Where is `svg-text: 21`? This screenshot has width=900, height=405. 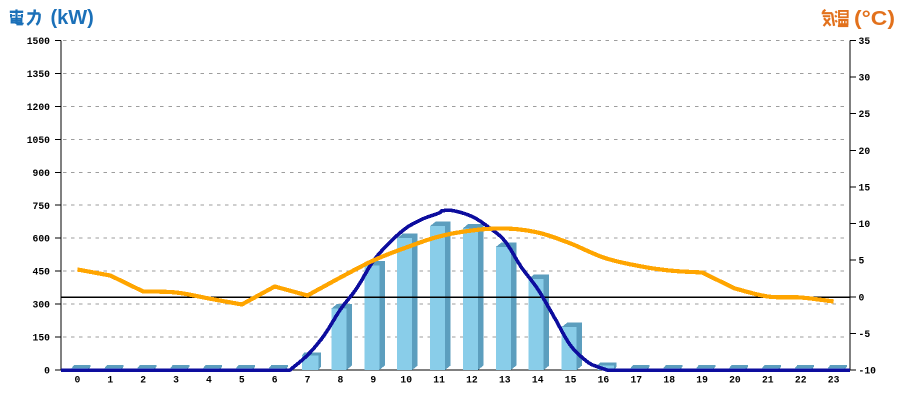
svg-text: 21 is located at coordinates (768, 380).